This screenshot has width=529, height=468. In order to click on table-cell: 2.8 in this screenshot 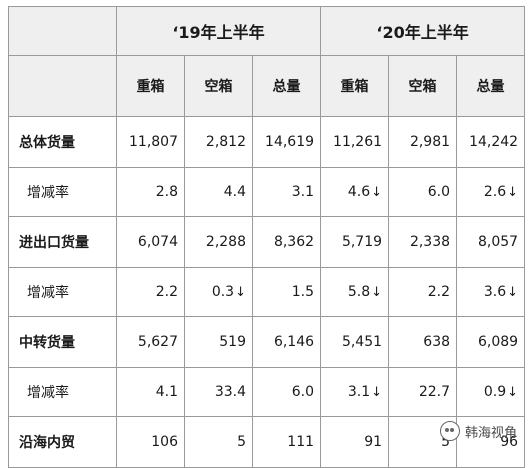, I will do `click(151, 192)`.